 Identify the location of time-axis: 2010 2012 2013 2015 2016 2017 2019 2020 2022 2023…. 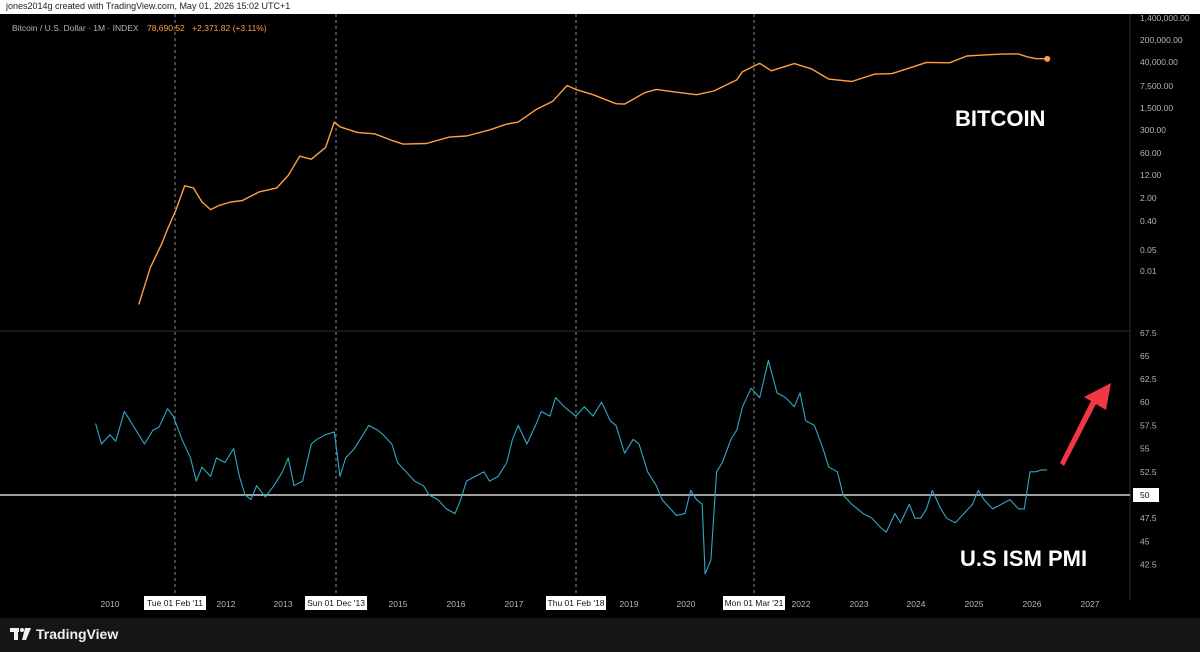
(600, 603).